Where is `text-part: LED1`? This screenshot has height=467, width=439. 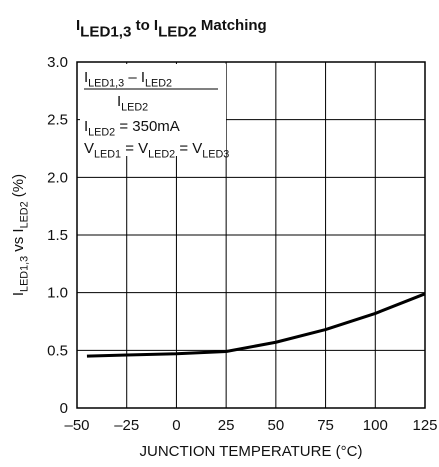
text-part: LED1 is located at coordinates (107, 155).